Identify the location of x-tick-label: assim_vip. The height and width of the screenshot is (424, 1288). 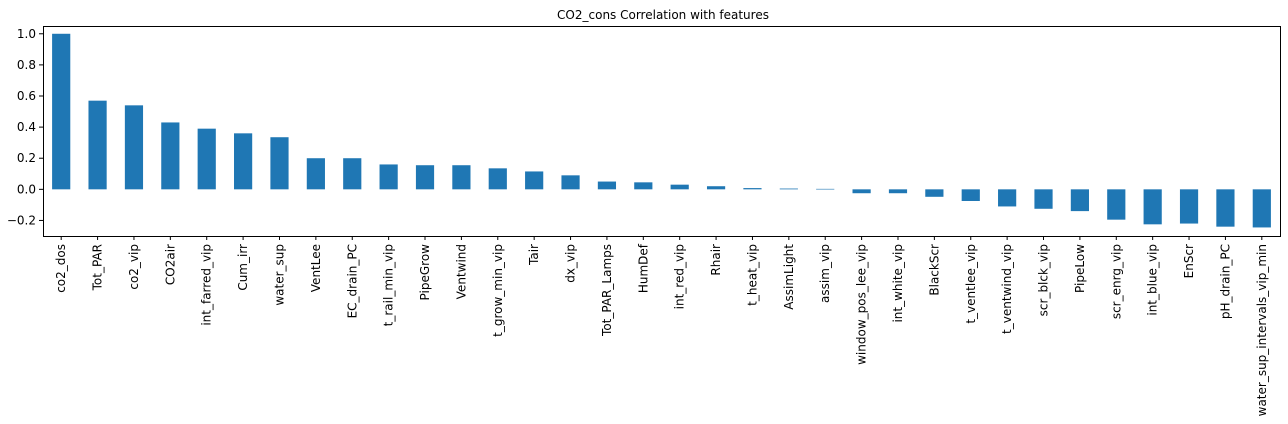
(825, 273).